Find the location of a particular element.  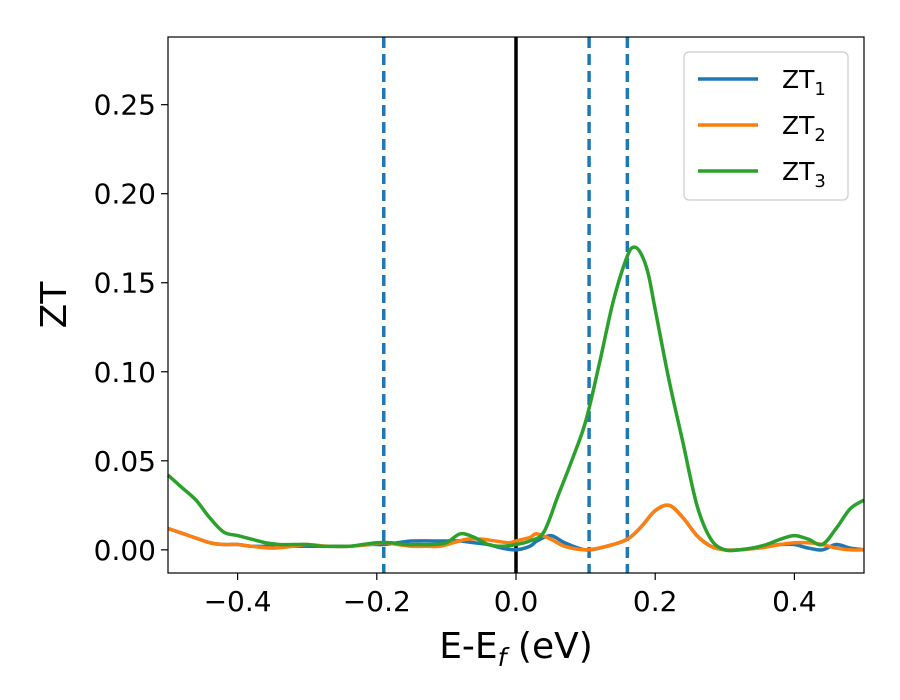

x-tick-label: 0.4 is located at coordinates (794, 601).